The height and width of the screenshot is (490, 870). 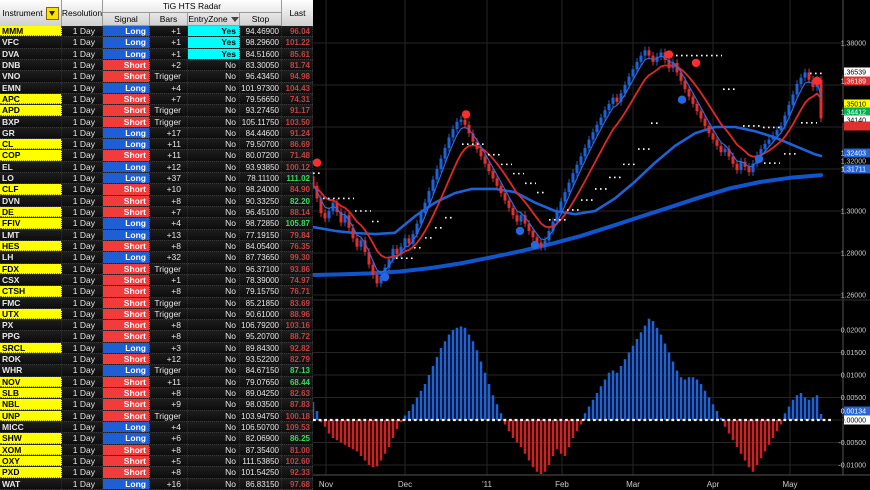 I want to click on stop-cell: 89.04250, so click(x=261, y=393).